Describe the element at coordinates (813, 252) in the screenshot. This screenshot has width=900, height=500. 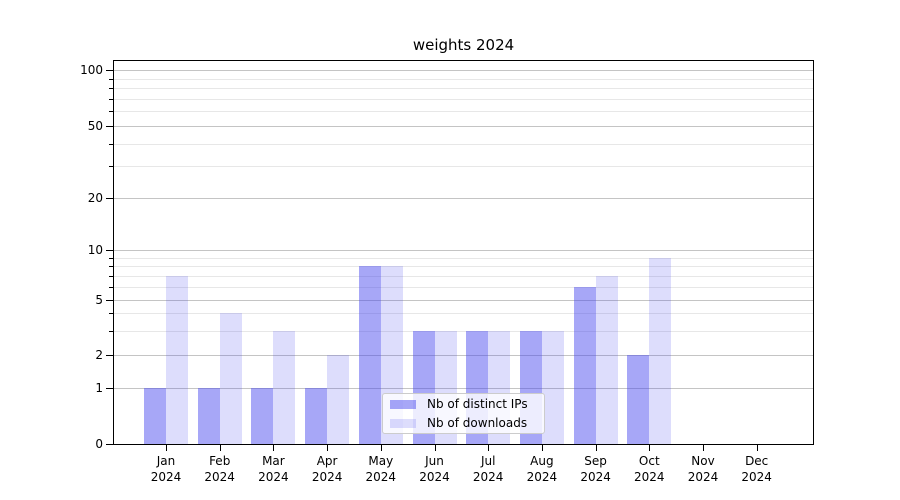
I see `right-spine` at that location.